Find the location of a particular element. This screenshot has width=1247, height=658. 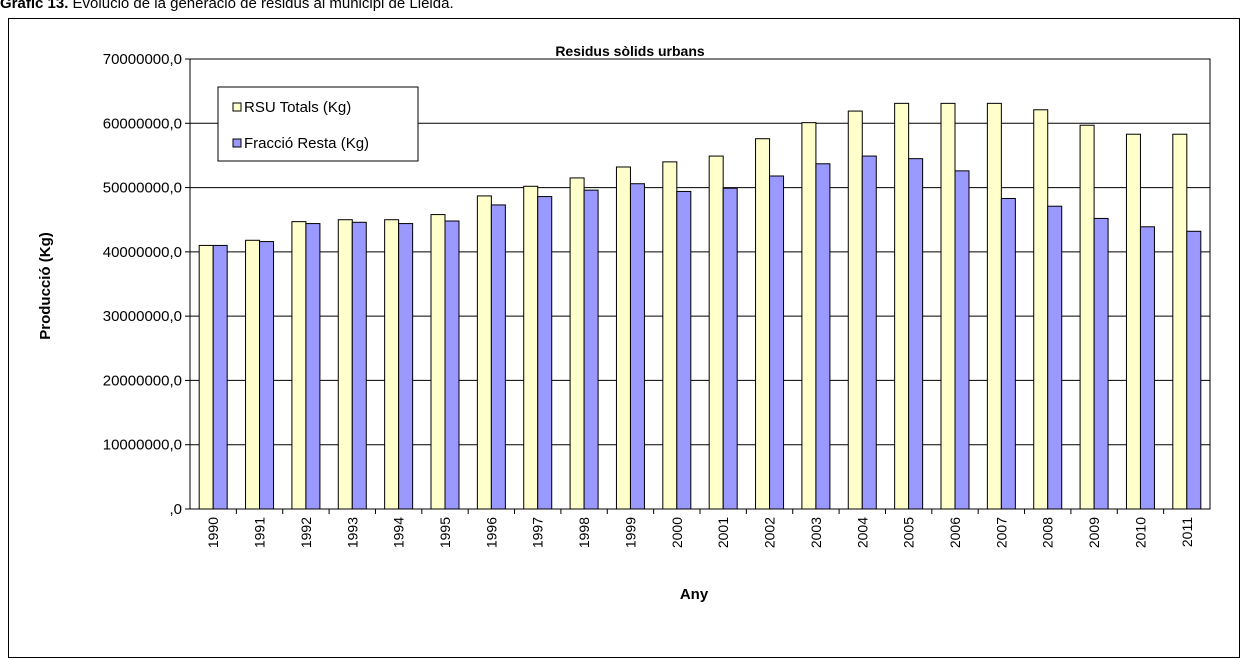

x-tick-label: 2006 is located at coordinates (955, 532).